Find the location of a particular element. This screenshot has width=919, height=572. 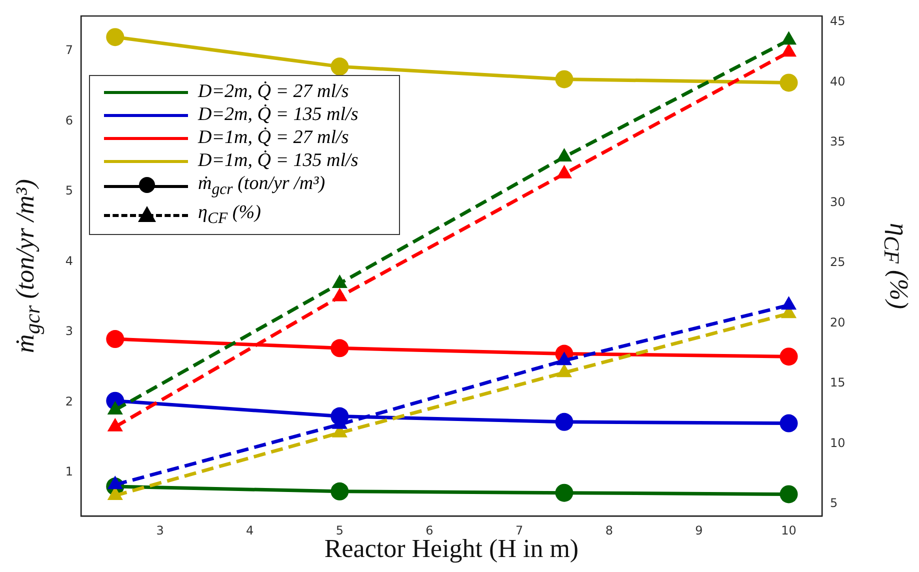

annotation: ṁ$_{gcr}$ (ton/yr /m³) is located at coordinates (262, 186).